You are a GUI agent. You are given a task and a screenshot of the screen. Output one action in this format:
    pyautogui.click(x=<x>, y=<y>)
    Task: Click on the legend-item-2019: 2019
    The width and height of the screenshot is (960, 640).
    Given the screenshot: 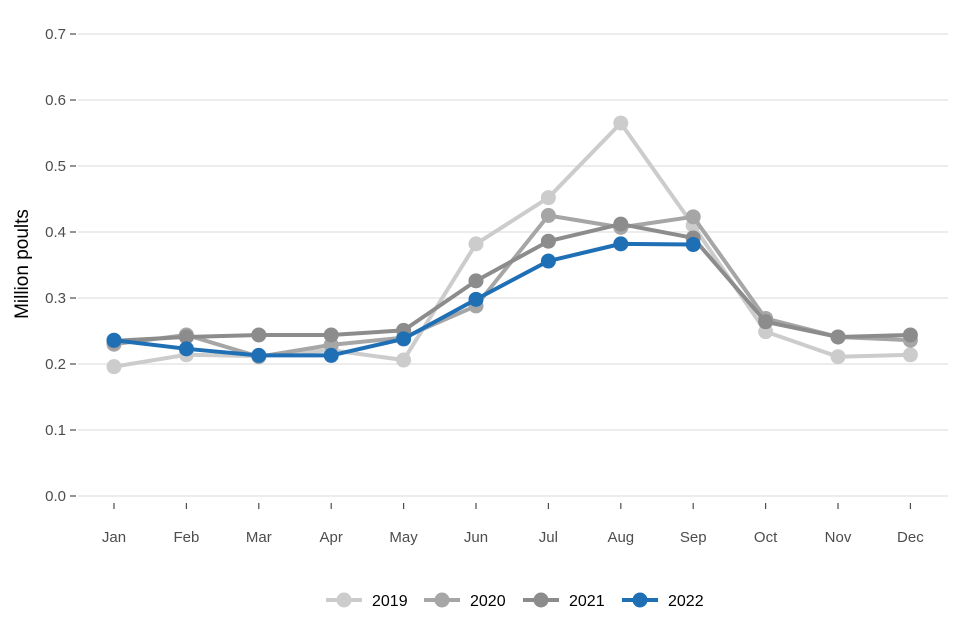 What is the action you would take?
    pyautogui.click(x=367, y=601)
    